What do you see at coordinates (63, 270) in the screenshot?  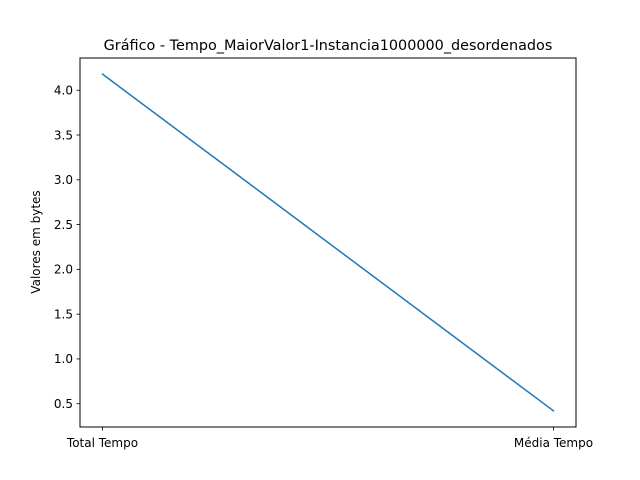 I see `y-tick-label: 2.0` at bounding box center [63, 270].